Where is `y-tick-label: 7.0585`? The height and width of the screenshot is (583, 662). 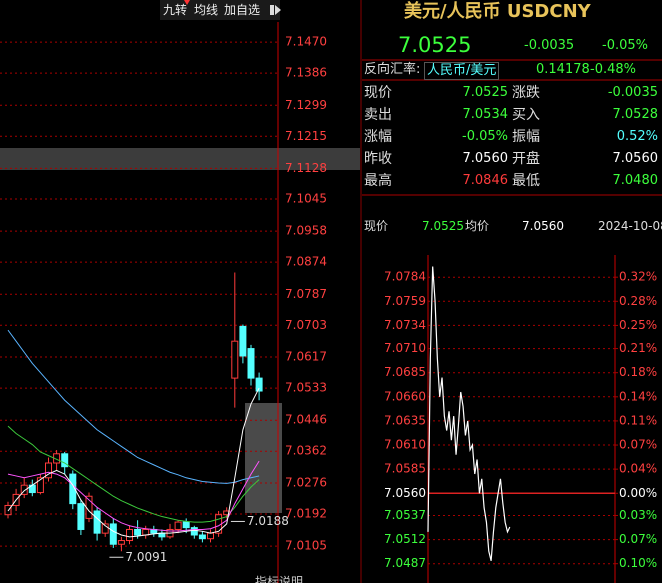 y-tick-label: 7.0585 is located at coordinates (405, 469).